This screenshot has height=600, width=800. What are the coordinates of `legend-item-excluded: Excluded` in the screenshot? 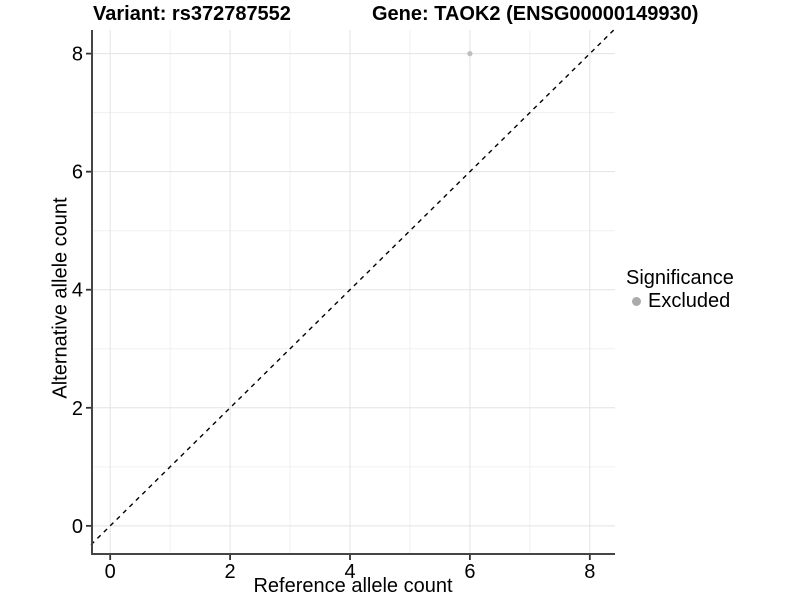 It's located at (680, 301).